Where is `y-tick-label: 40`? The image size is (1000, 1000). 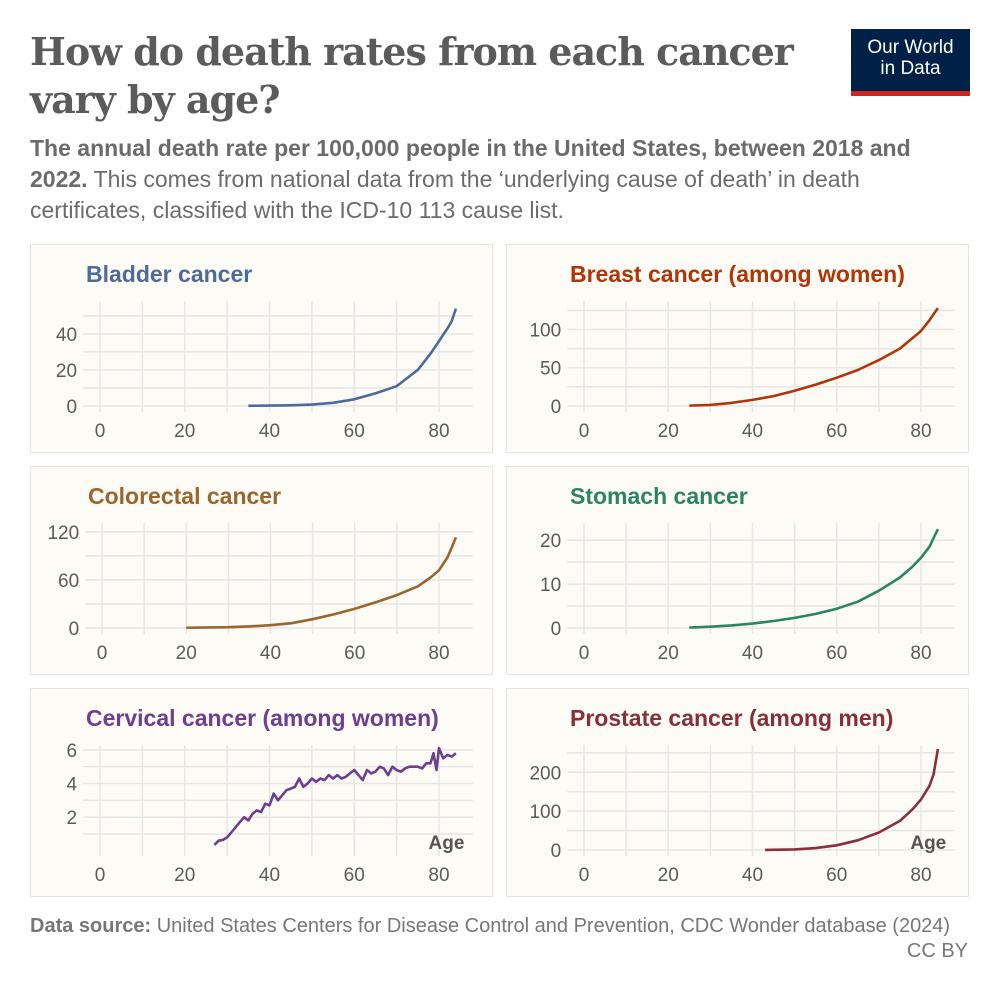 y-tick-label: 40 is located at coordinates (66, 335).